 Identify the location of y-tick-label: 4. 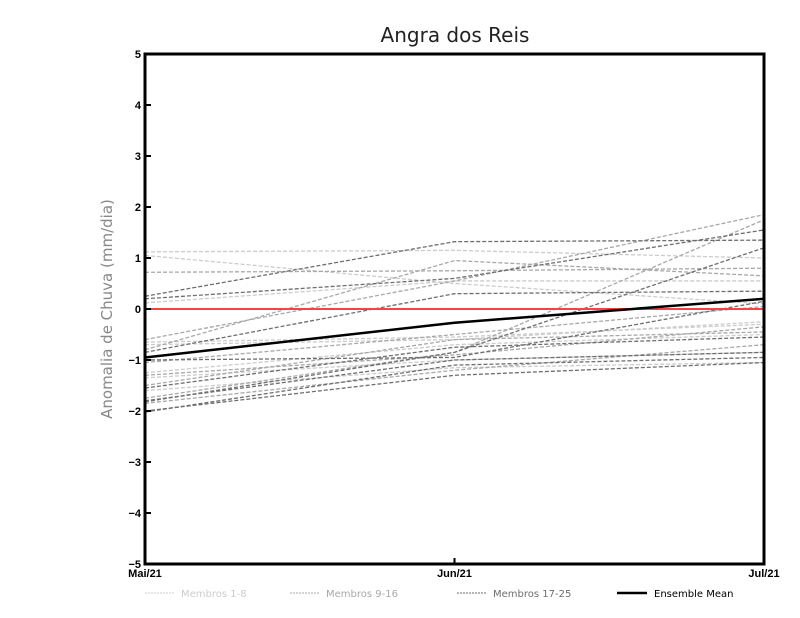
(138, 106).